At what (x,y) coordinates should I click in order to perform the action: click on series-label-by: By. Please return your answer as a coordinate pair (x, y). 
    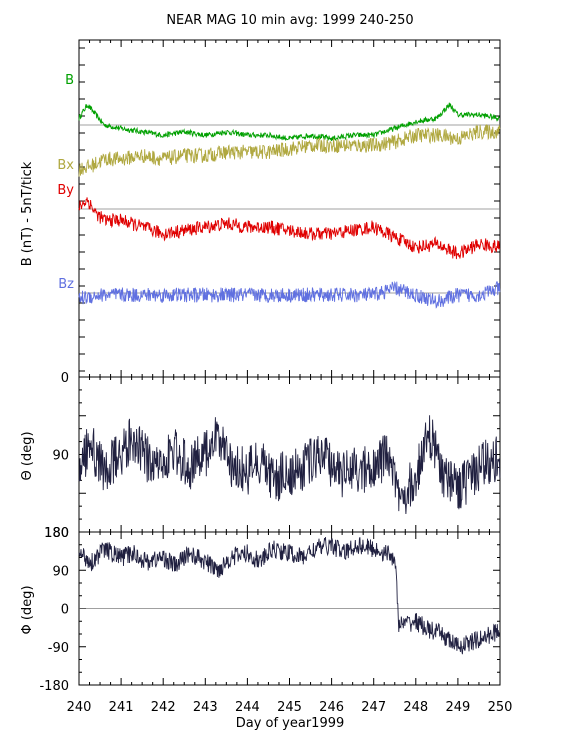
    Looking at the image, I should click on (65, 190).